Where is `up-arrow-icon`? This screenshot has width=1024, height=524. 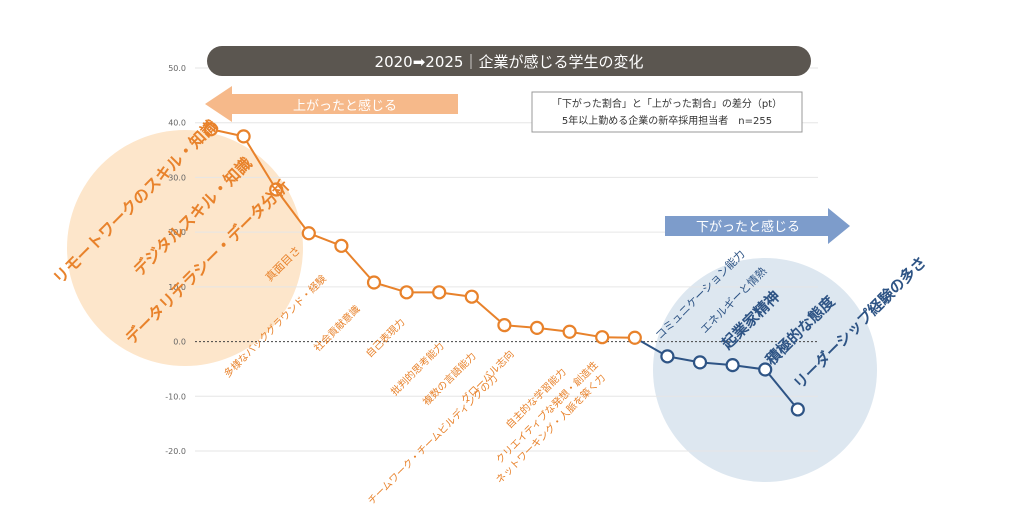
up-arrow-icon is located at coordinates (331, 104).